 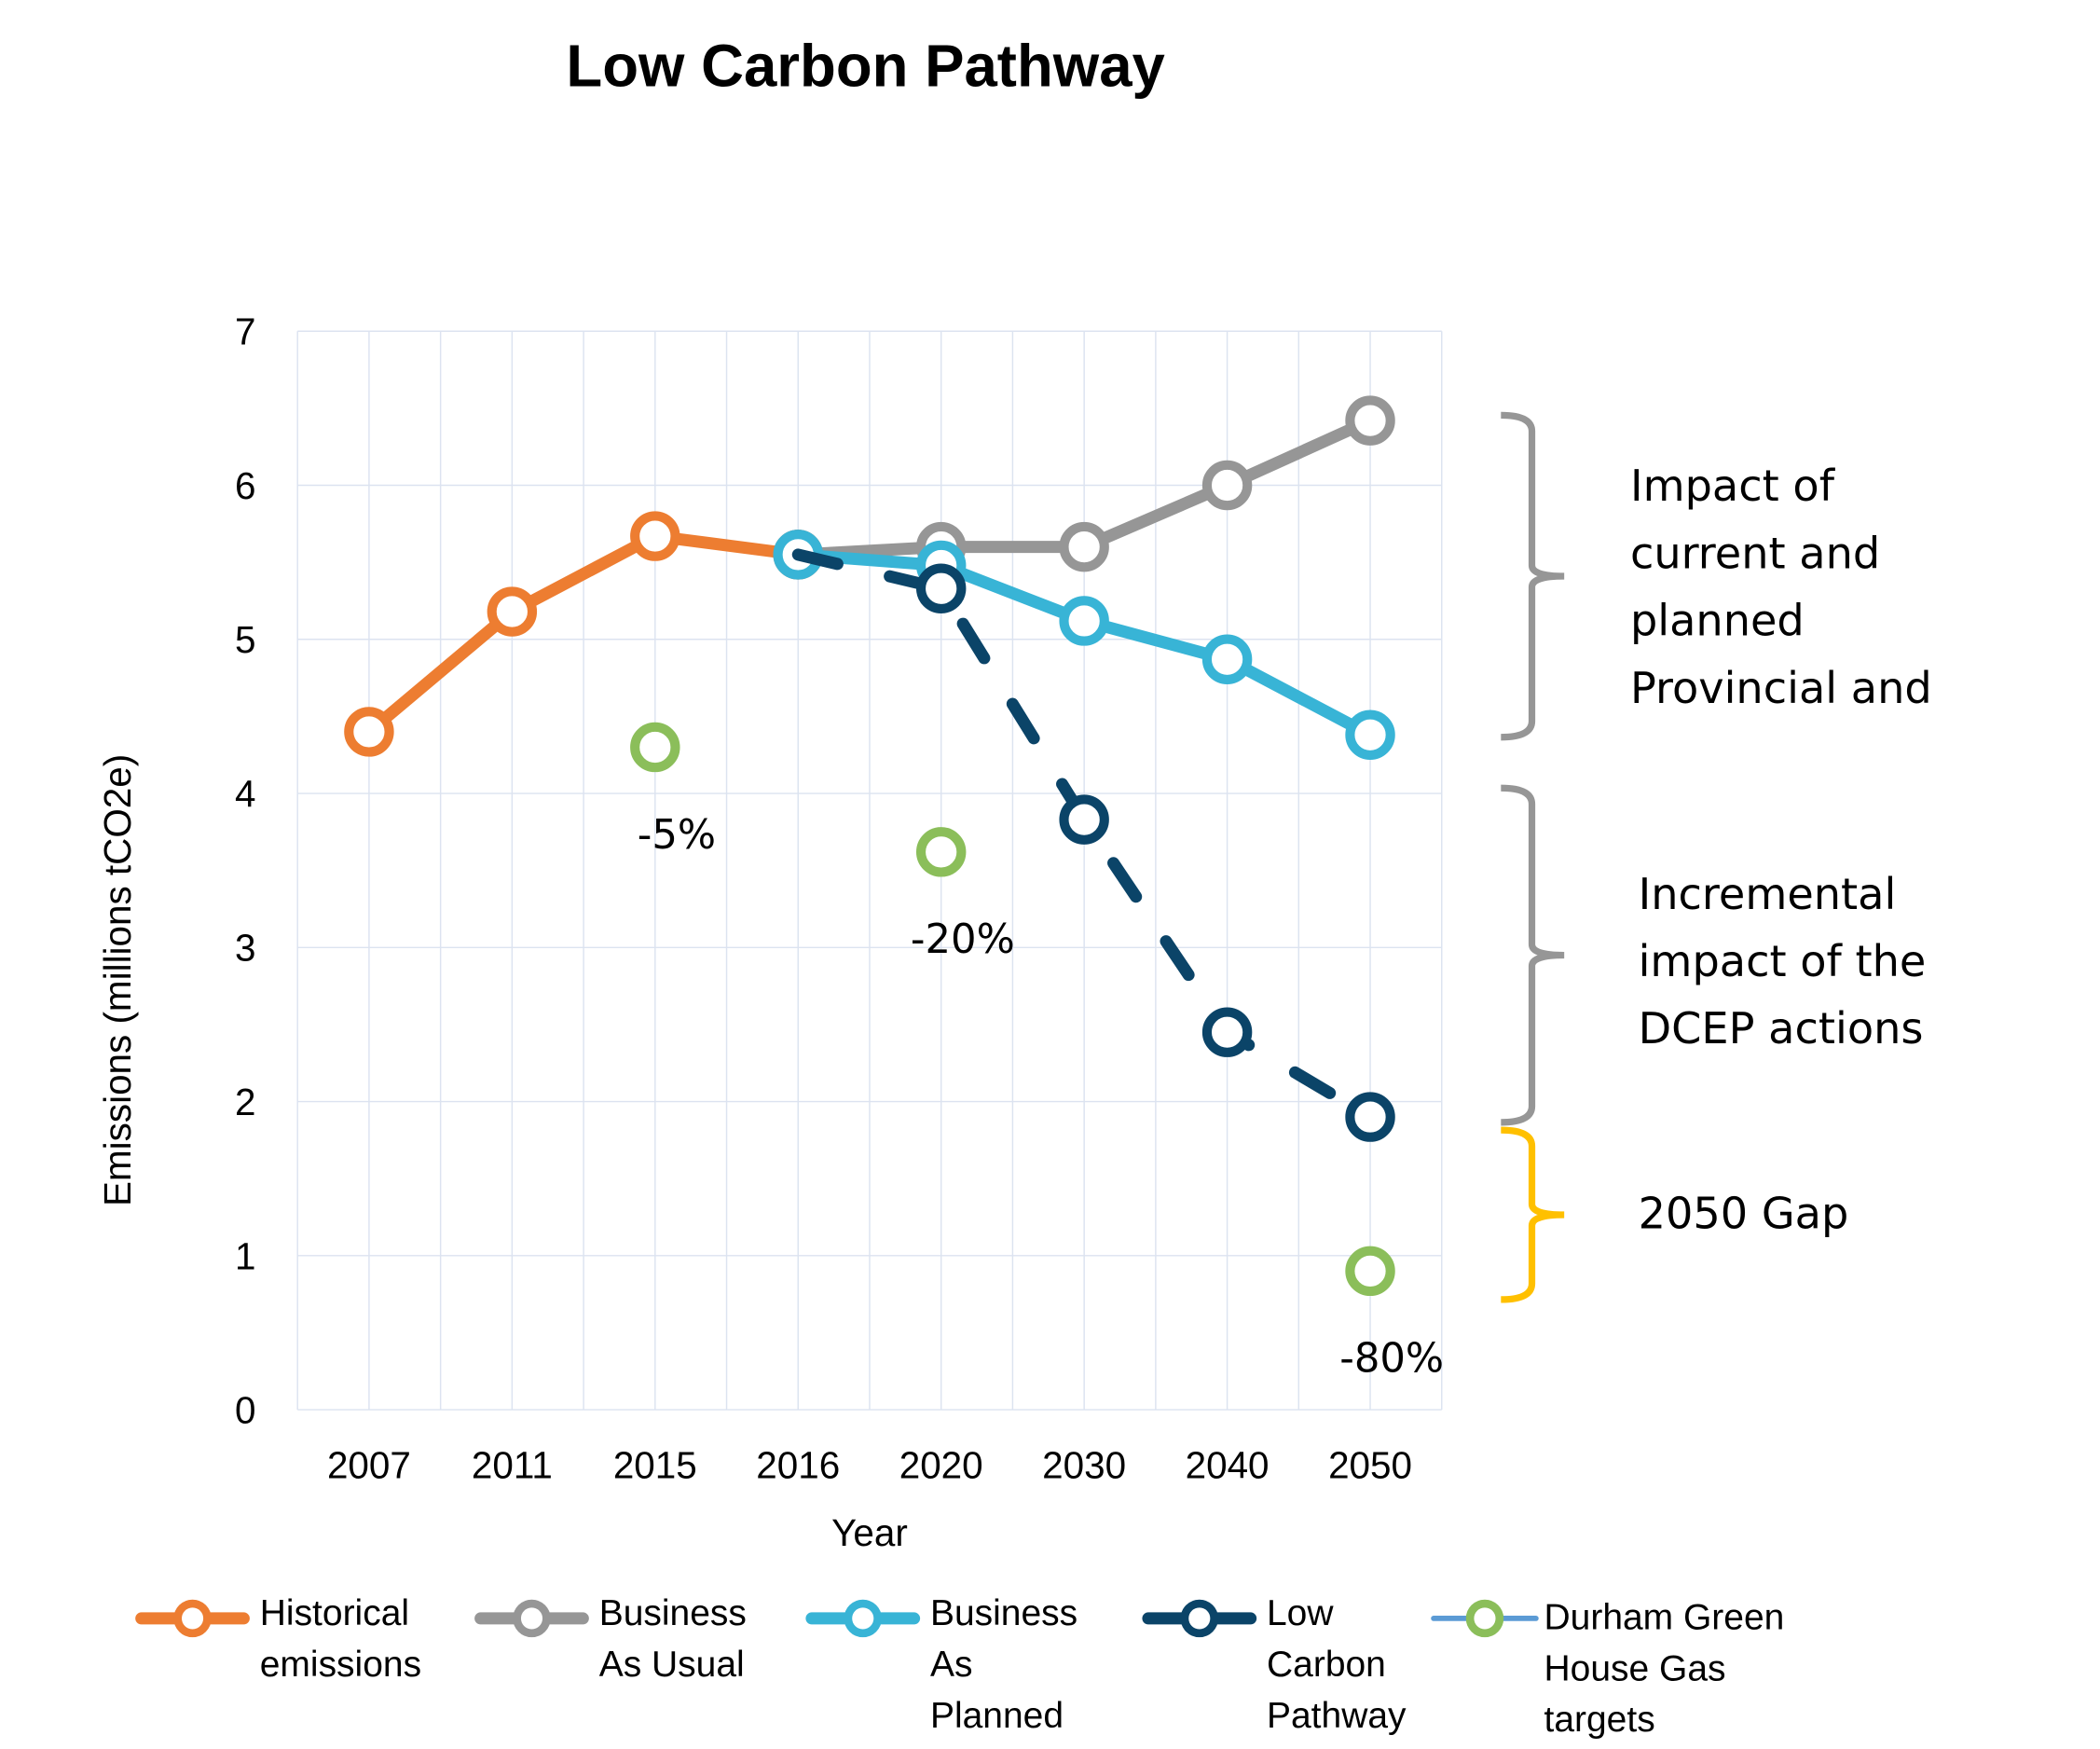 I want to click on legend-item: Historical emissions, so click(x=278, y=1639).